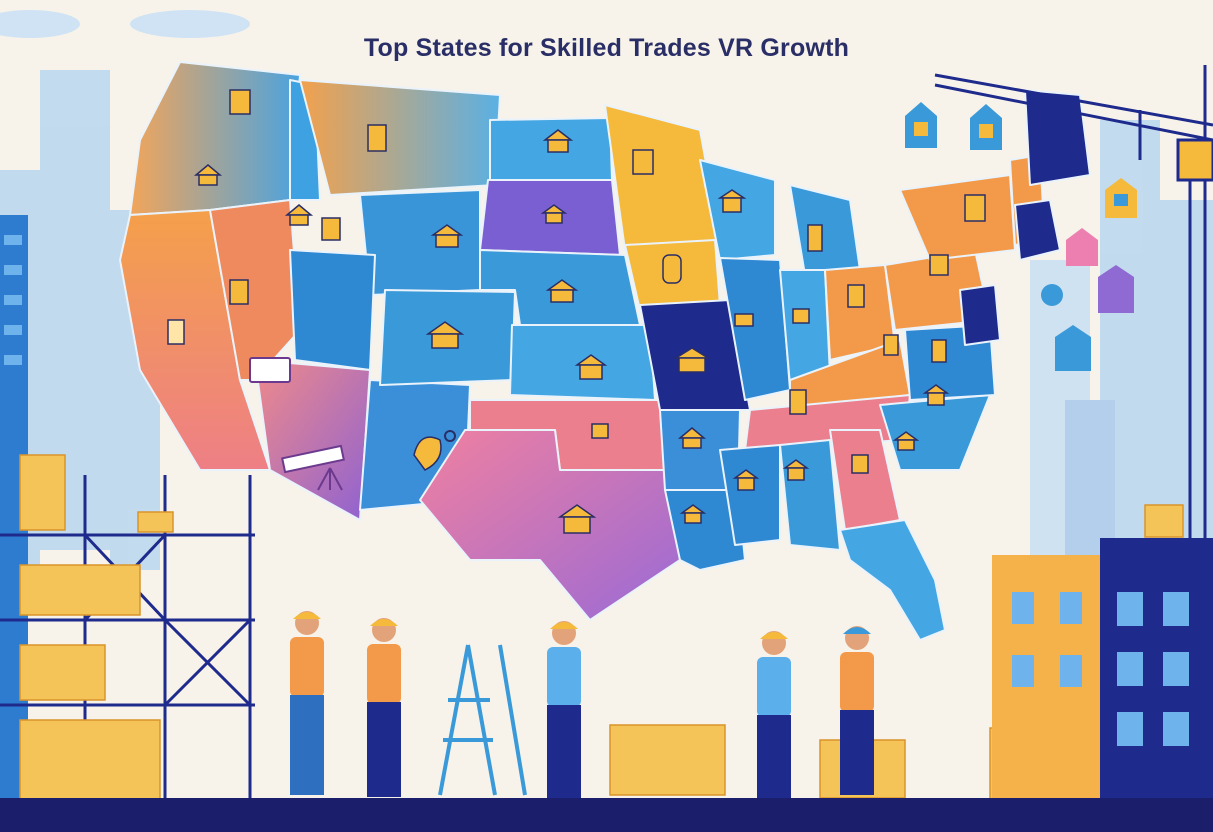 The image size is (1213, 832). I want to click on workers, so click(582, 705).